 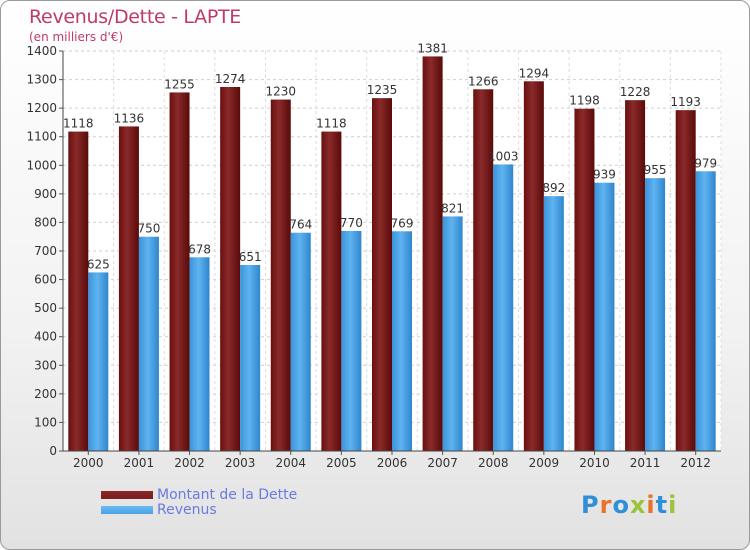 What do you see at coordinates (227, 494) in the screenshot?
I see `legend-label-dette: Montant de la Dette` at bounding box center [227, 494].